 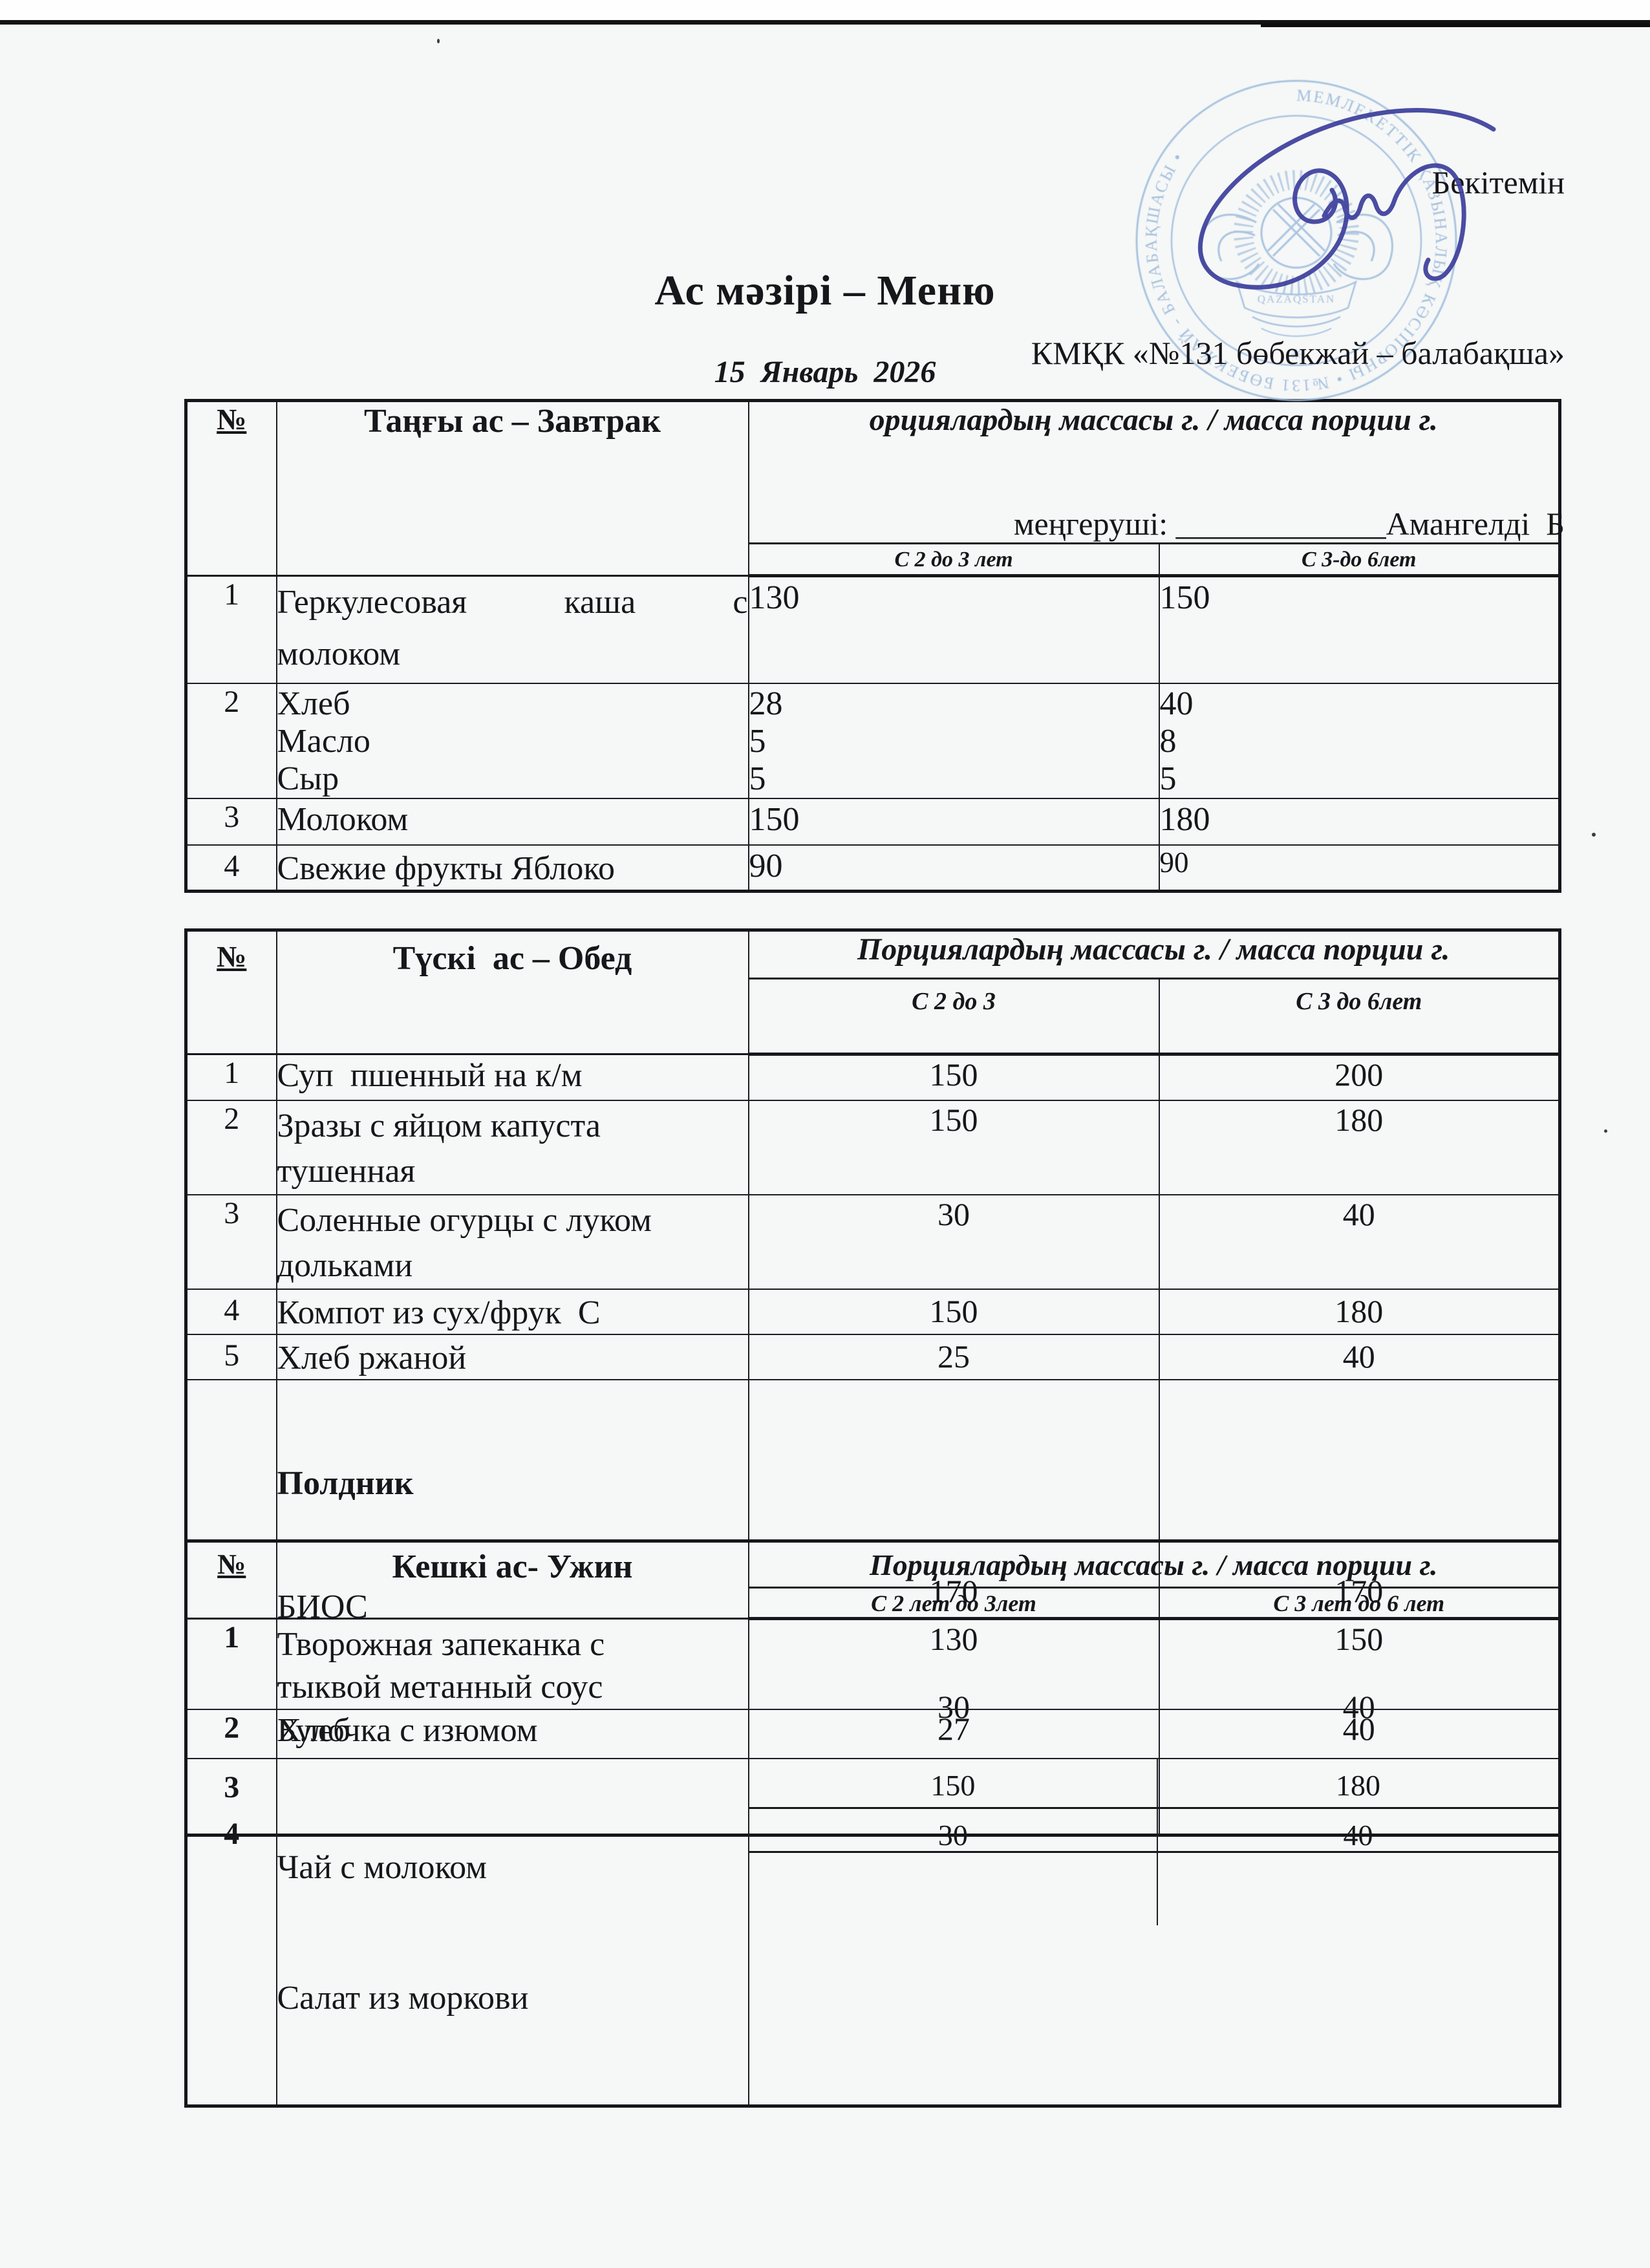 I want to click on table-row: 3 Соленные огурцы с луком дольками 30 40, so click(x=873, y=1241).